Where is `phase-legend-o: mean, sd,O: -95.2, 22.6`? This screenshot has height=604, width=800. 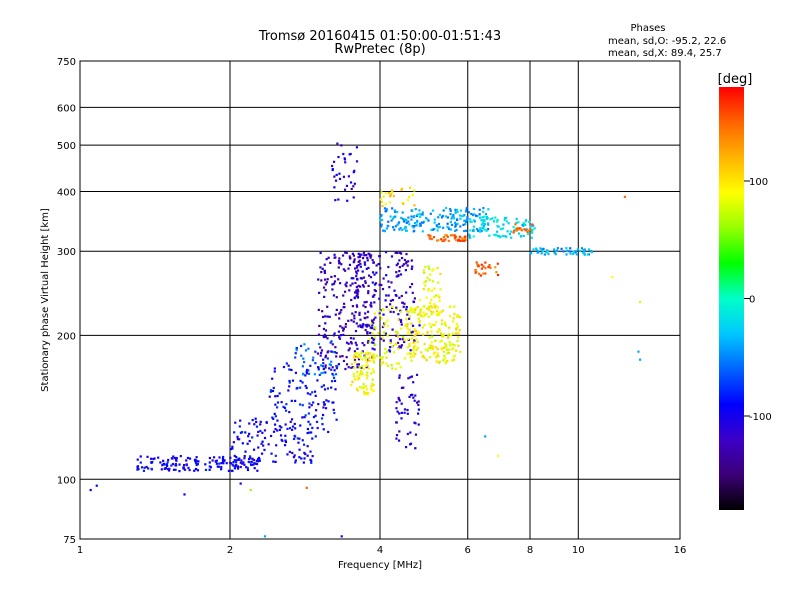
phase-legend-o: mean, sd,O: -95.2, 22.6 is located at coordinates (667, 41).